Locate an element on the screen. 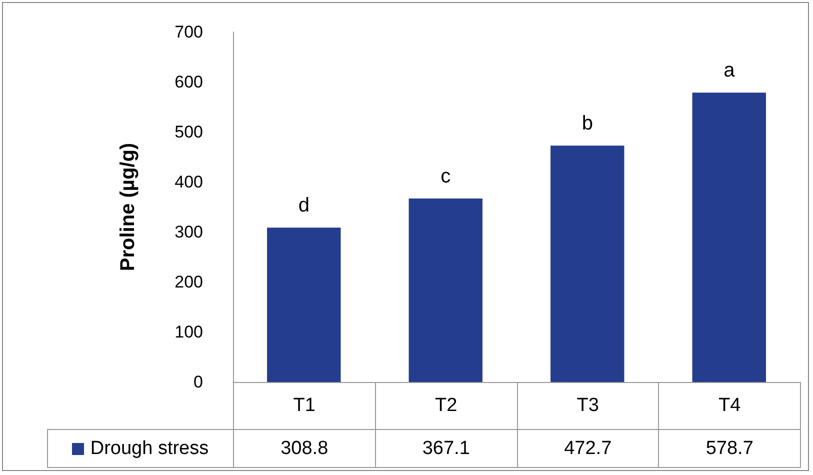 This screenshot has width=813, height=475. annotation: d is located at coordinates (304, 205).